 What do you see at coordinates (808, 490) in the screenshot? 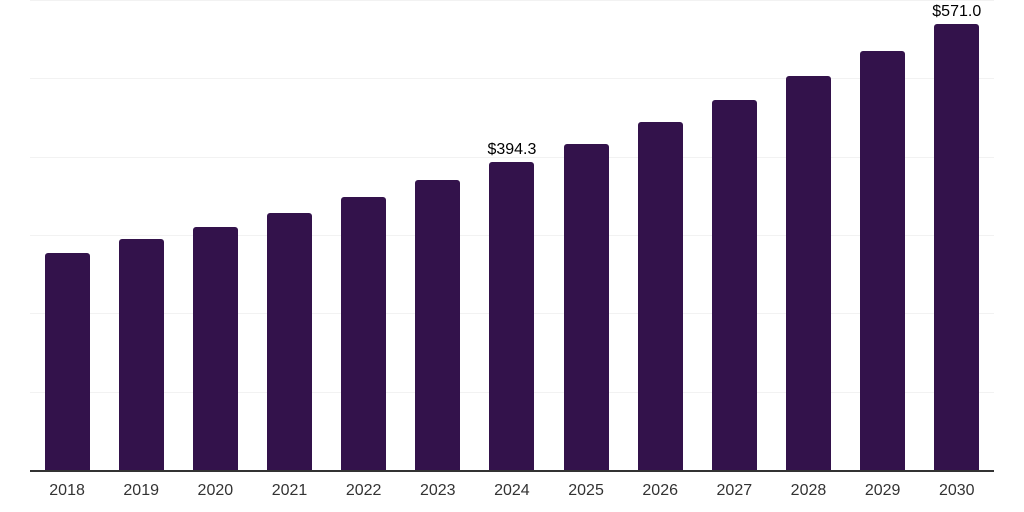
I see `x-tick-label: 2028` at bounding box center [808, 490].